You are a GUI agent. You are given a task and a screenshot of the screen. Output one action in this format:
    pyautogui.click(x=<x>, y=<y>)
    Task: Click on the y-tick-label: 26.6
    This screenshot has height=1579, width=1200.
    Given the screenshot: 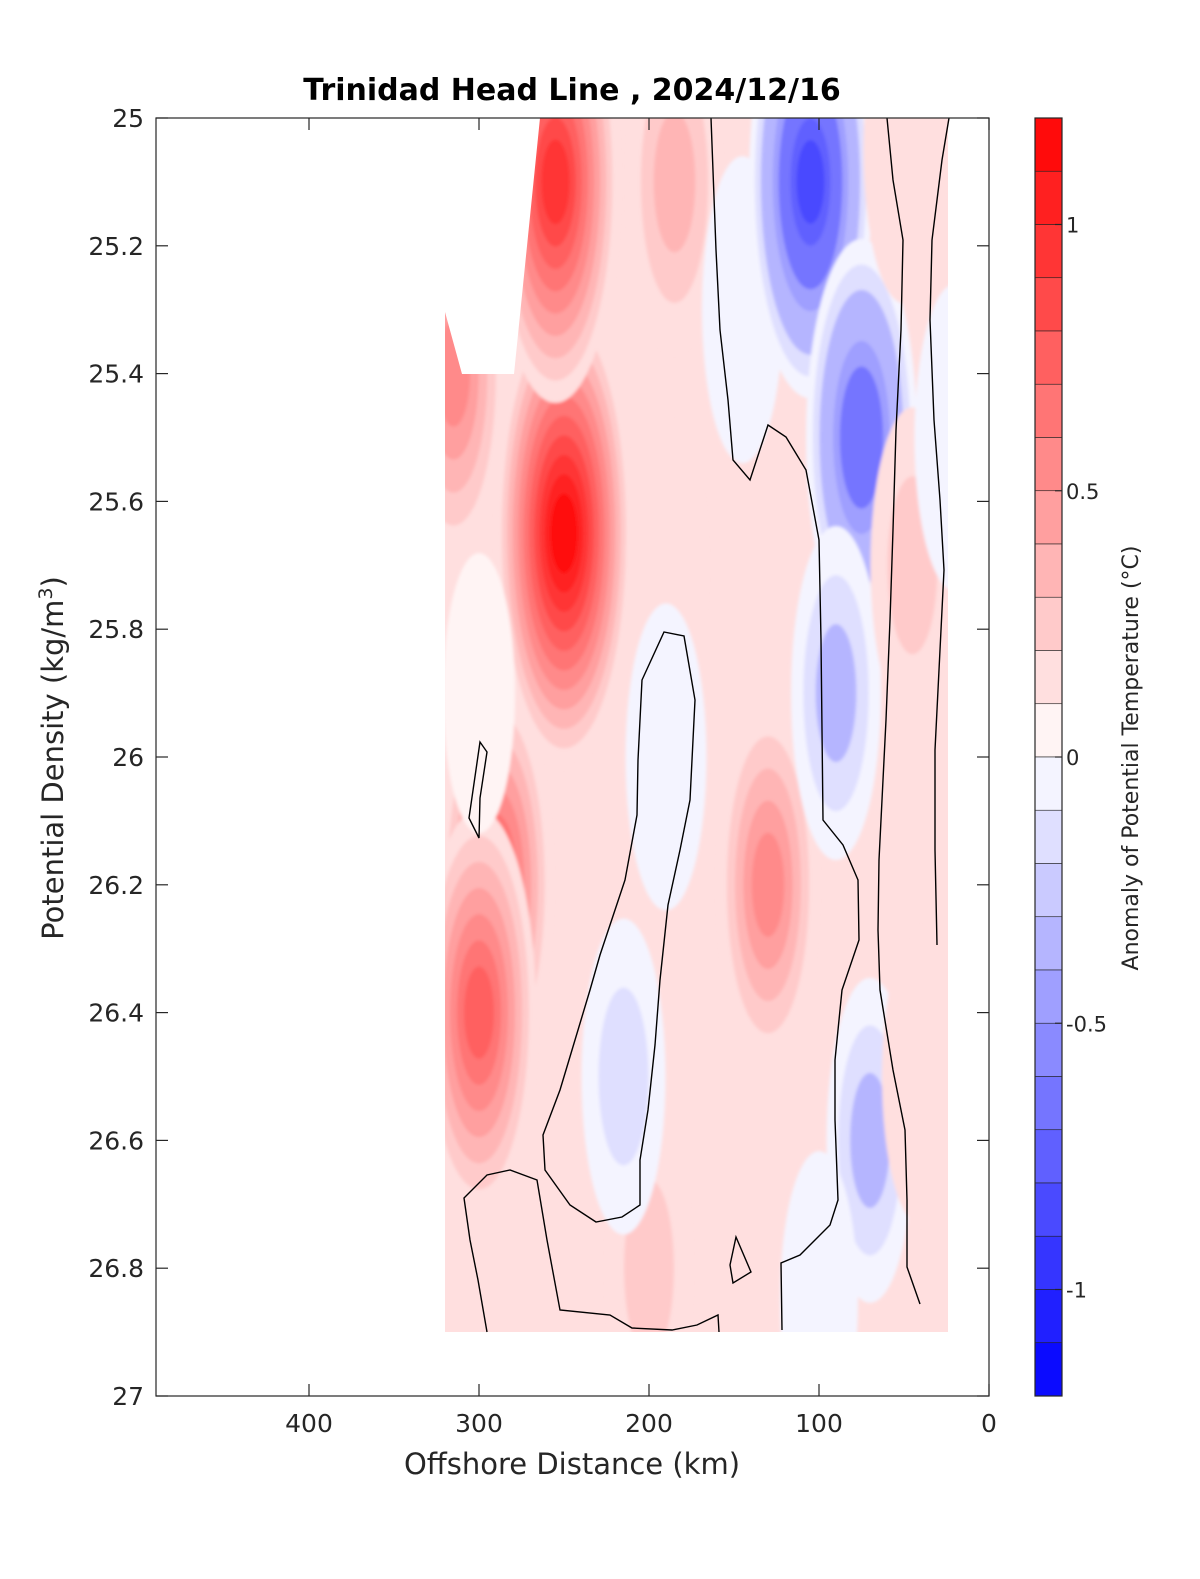 What is the action you would take?
    pyautogui.click(x=116, y=1140)
    